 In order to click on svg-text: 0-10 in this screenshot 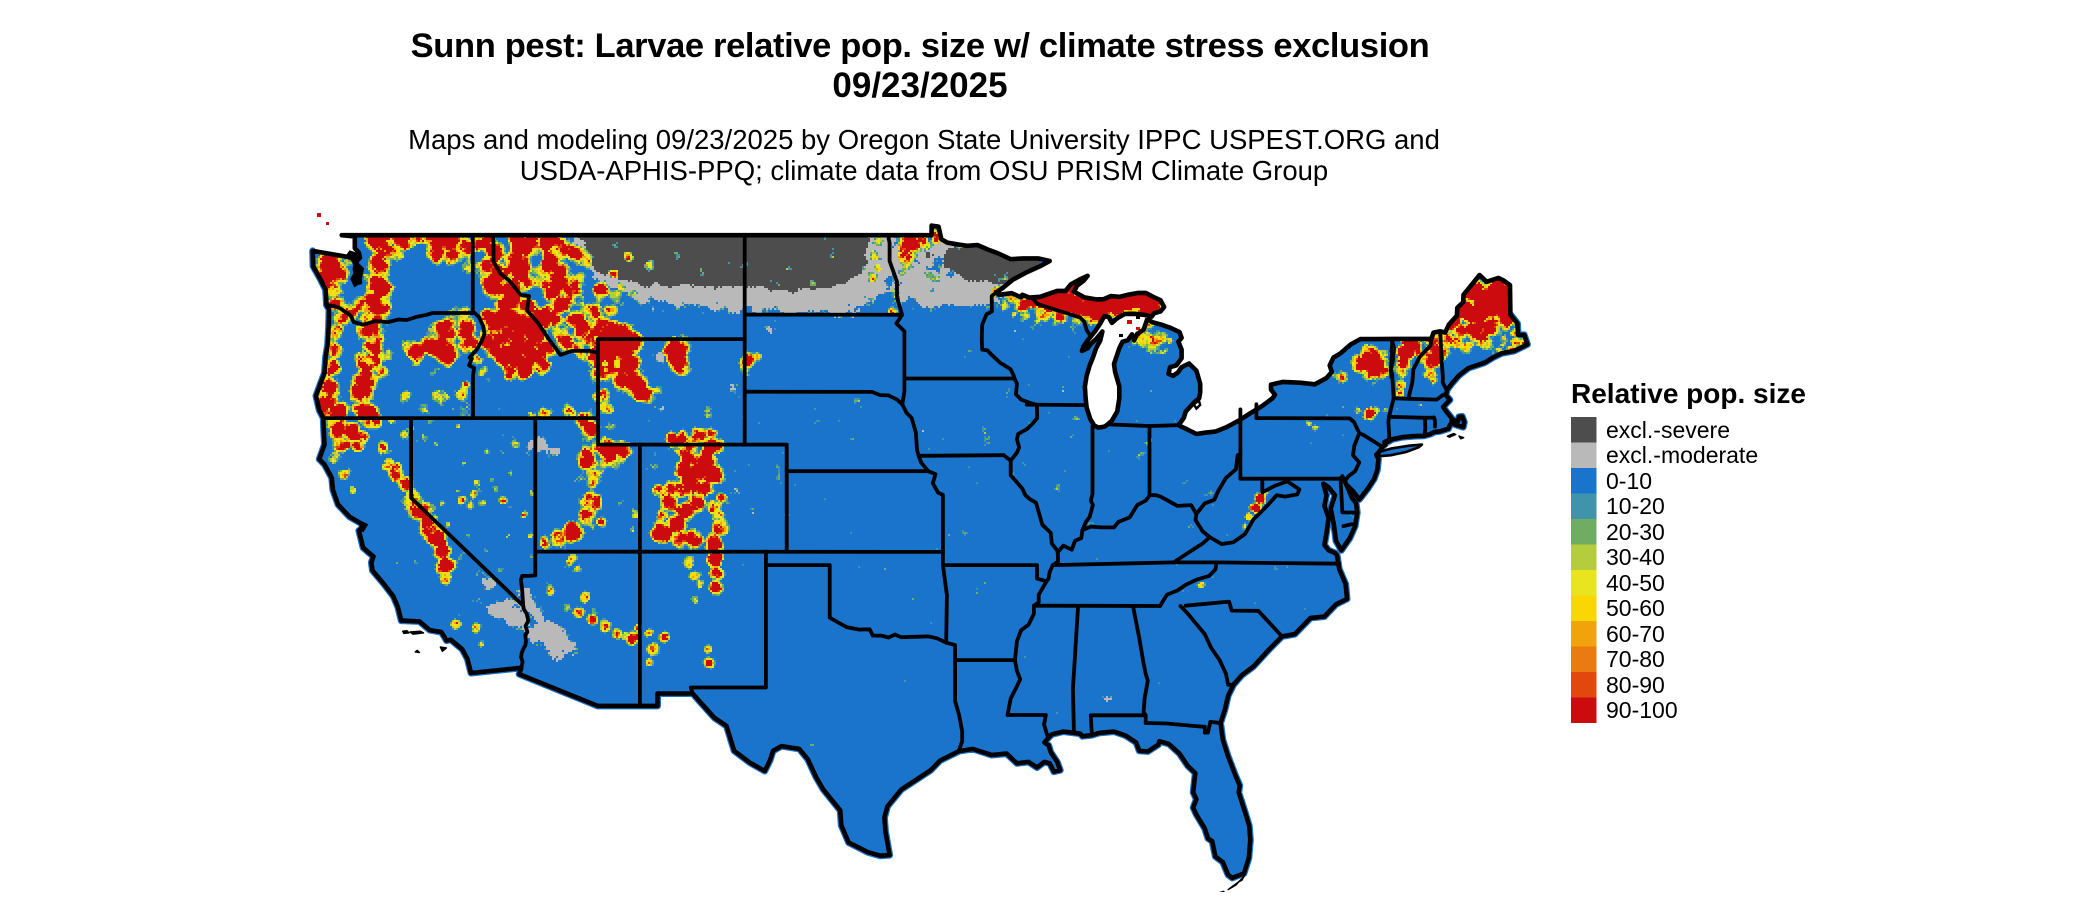, I will do `click(1629, 481)`.